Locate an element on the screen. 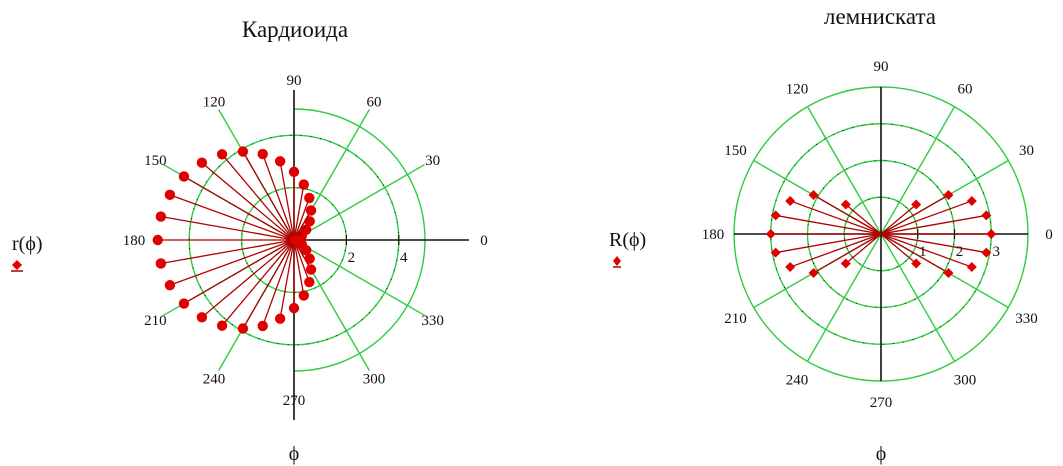 The image size is (1063, 466). cardioid-angle-label: 30 is located at coordinates (432, 161).